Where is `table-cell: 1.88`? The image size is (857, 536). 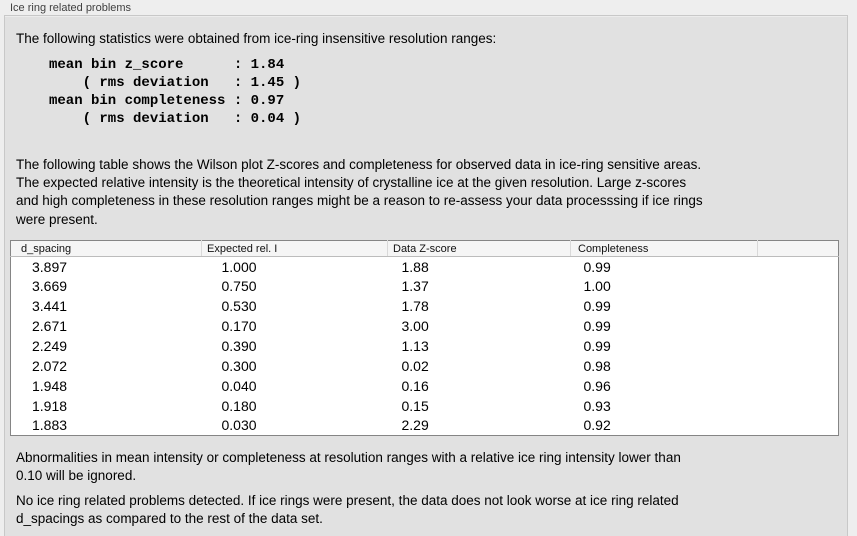 table-cell: 1.88 is located at coordinates (479, 266).